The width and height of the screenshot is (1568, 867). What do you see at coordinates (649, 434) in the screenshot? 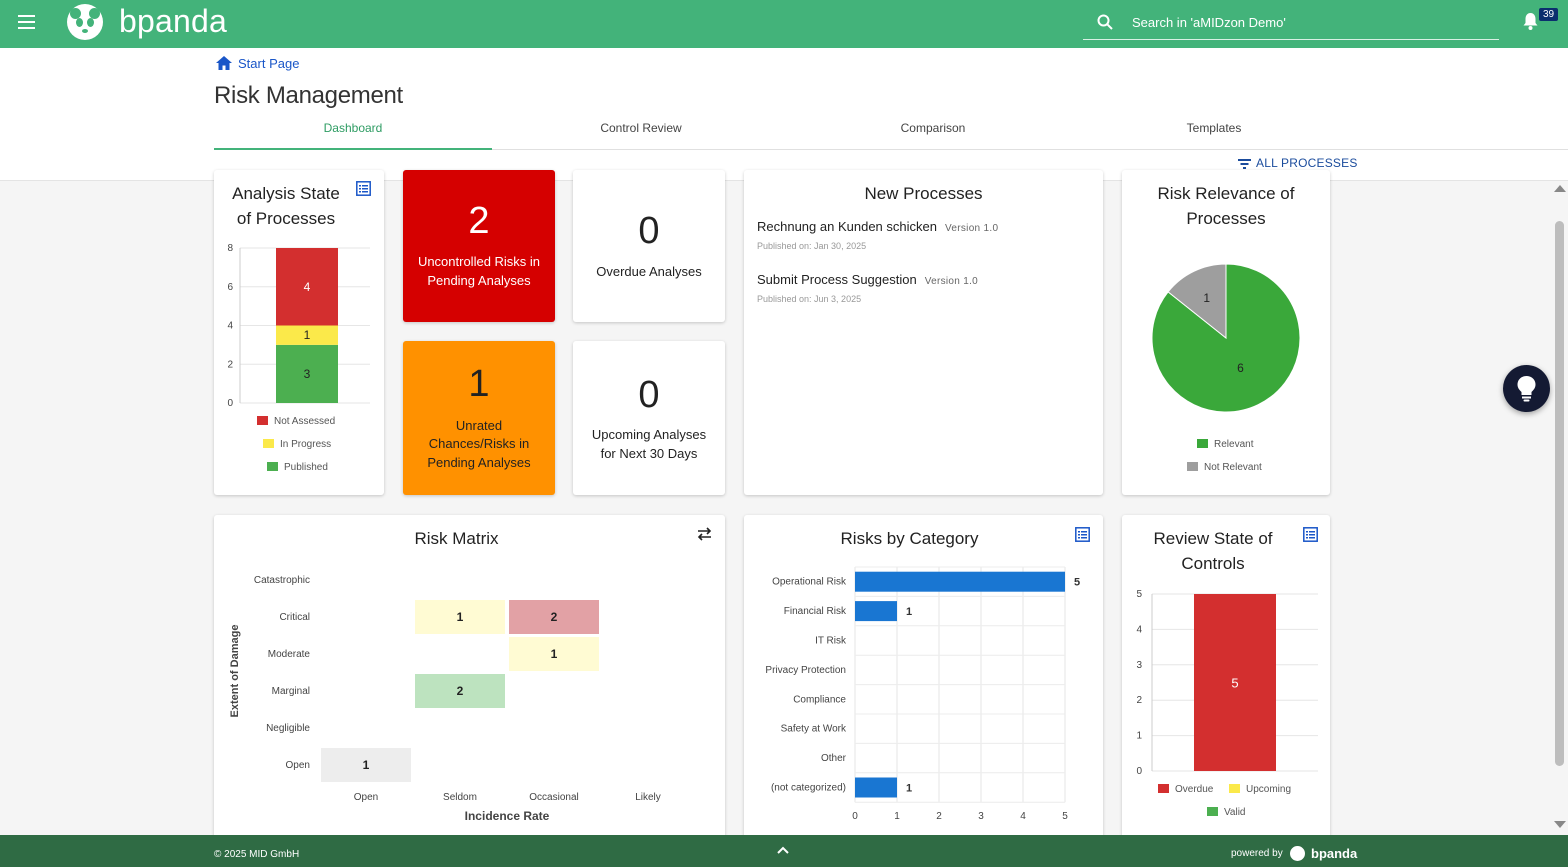
I see `upcoming-analyses-label-1: Upcoming Analyses` at bounding box center [649, 434].